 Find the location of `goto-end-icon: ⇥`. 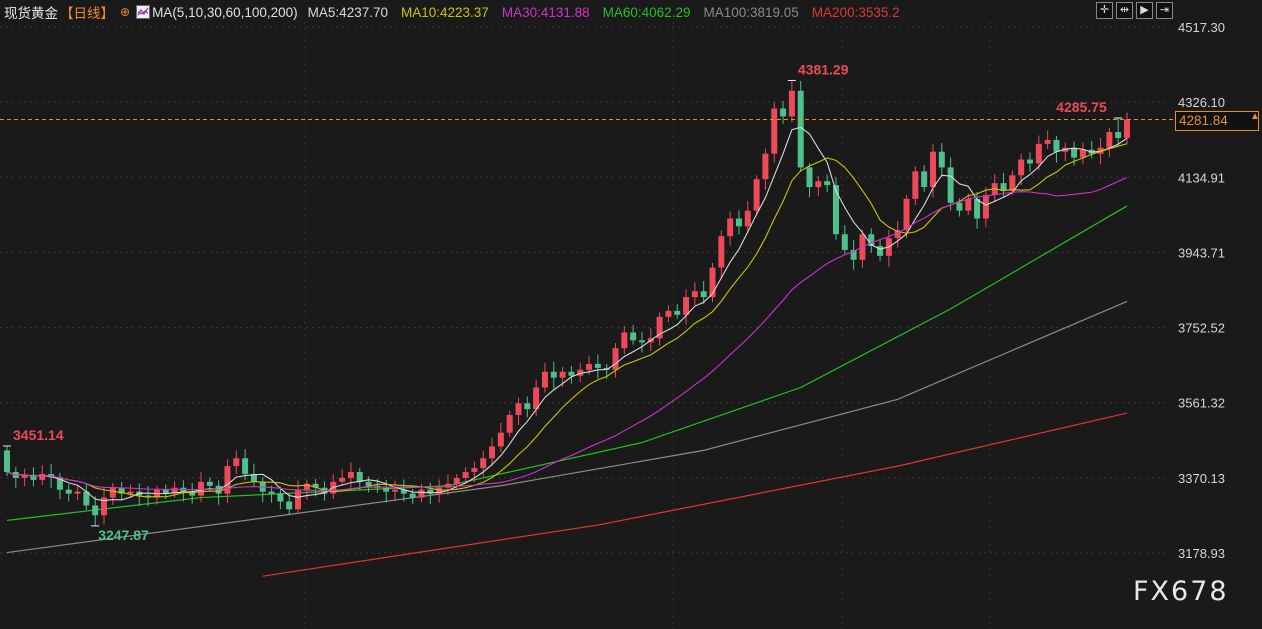

goto-end-icon: ⇥ is located at coordinates (1164, 10).